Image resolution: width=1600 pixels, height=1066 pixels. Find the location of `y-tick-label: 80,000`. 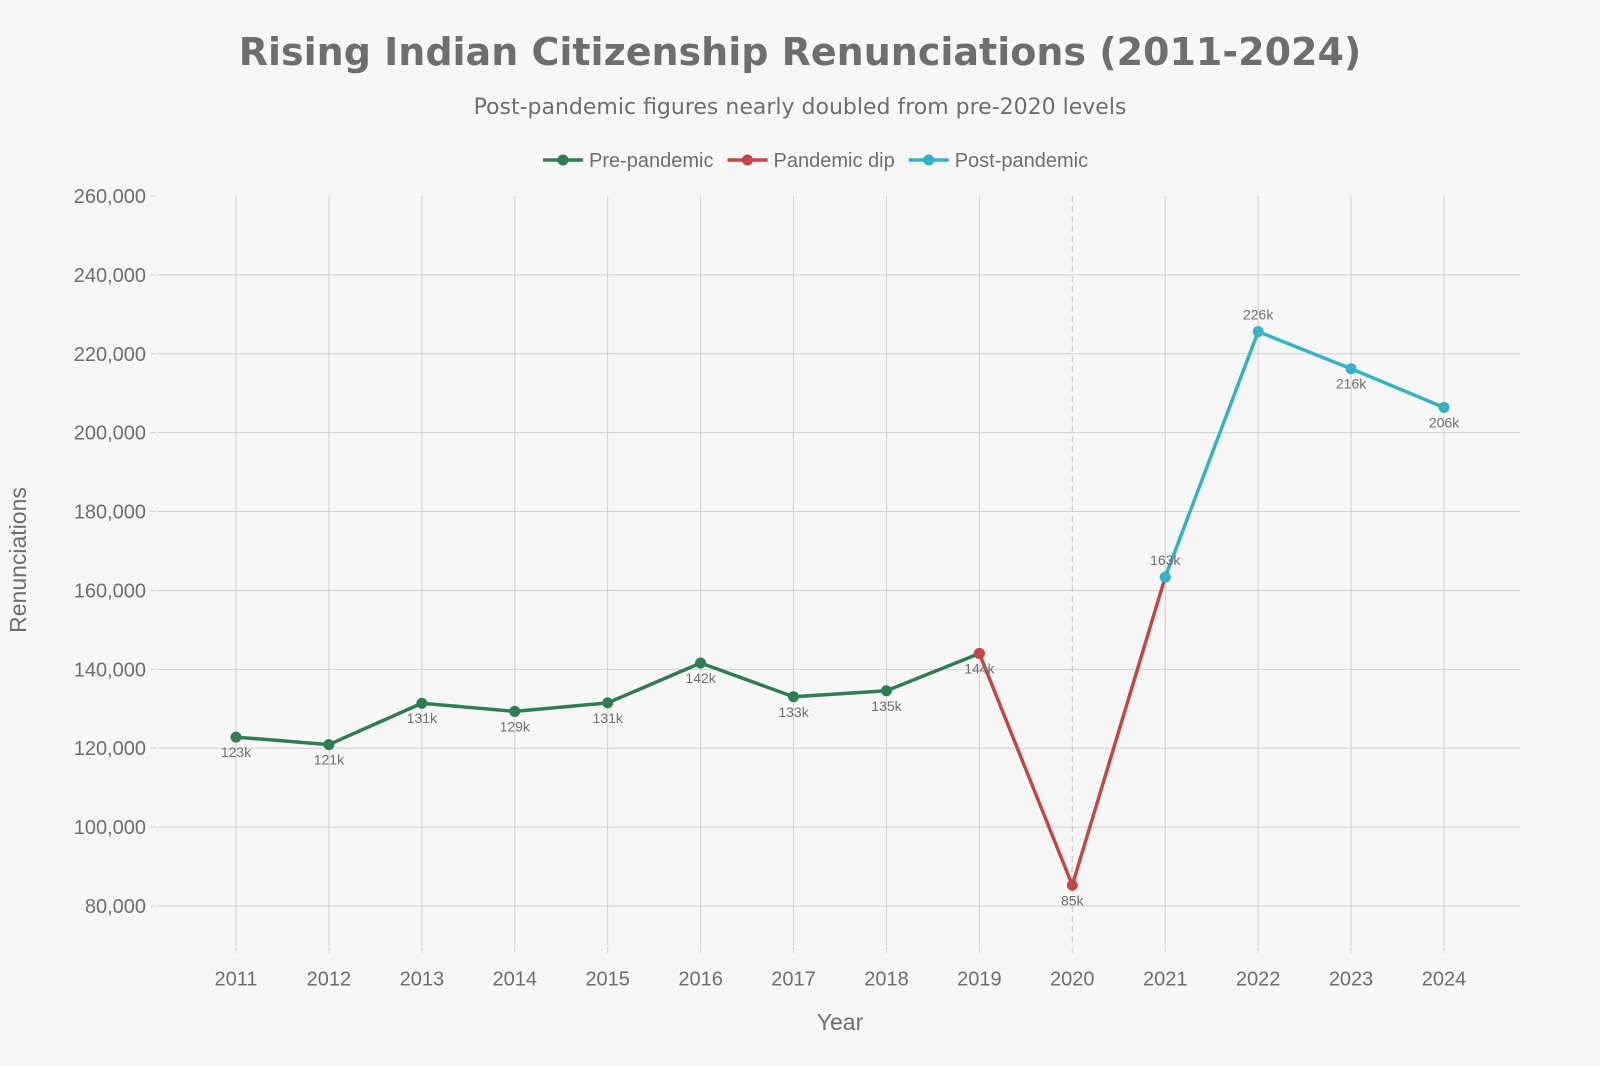

y-tick-label: 80,000 is located at coordinates (115, 907).